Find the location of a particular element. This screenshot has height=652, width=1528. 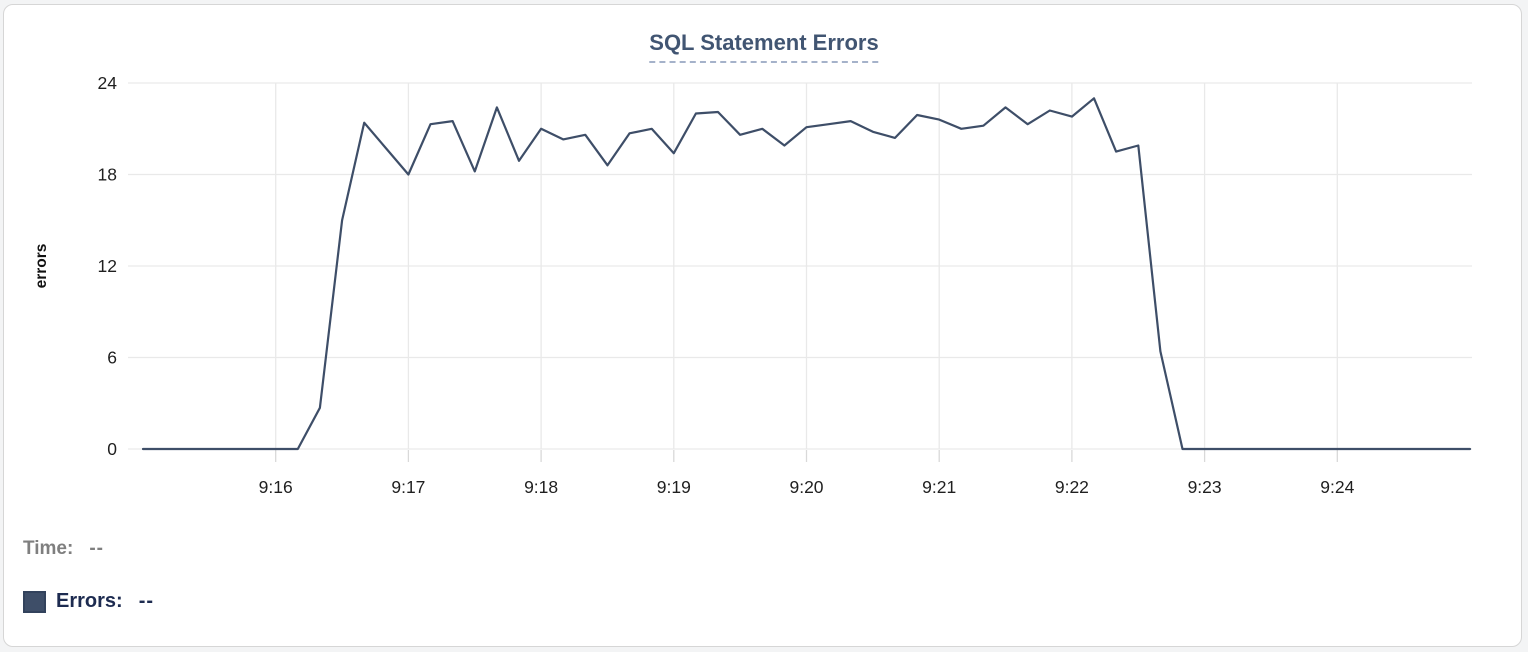

legend-item-errors: Errors: -- is located at coordinates (88, 601).